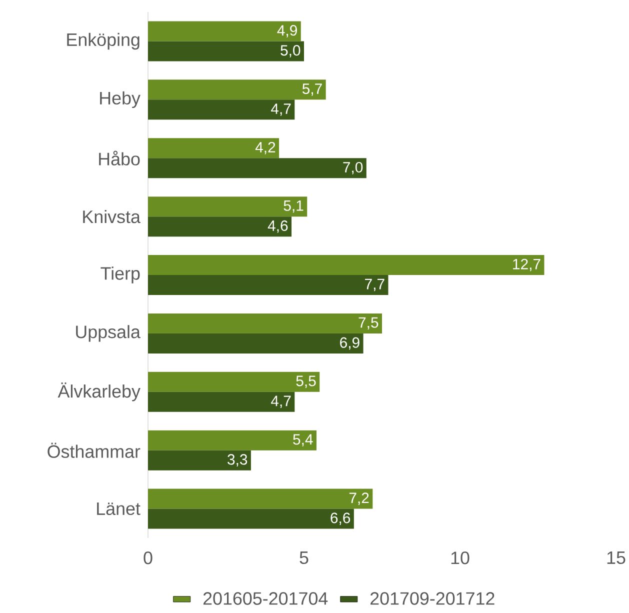  Describe the element at coordinates (265, 148) in the screenshot. I see `data-label: 4,2` at that location.